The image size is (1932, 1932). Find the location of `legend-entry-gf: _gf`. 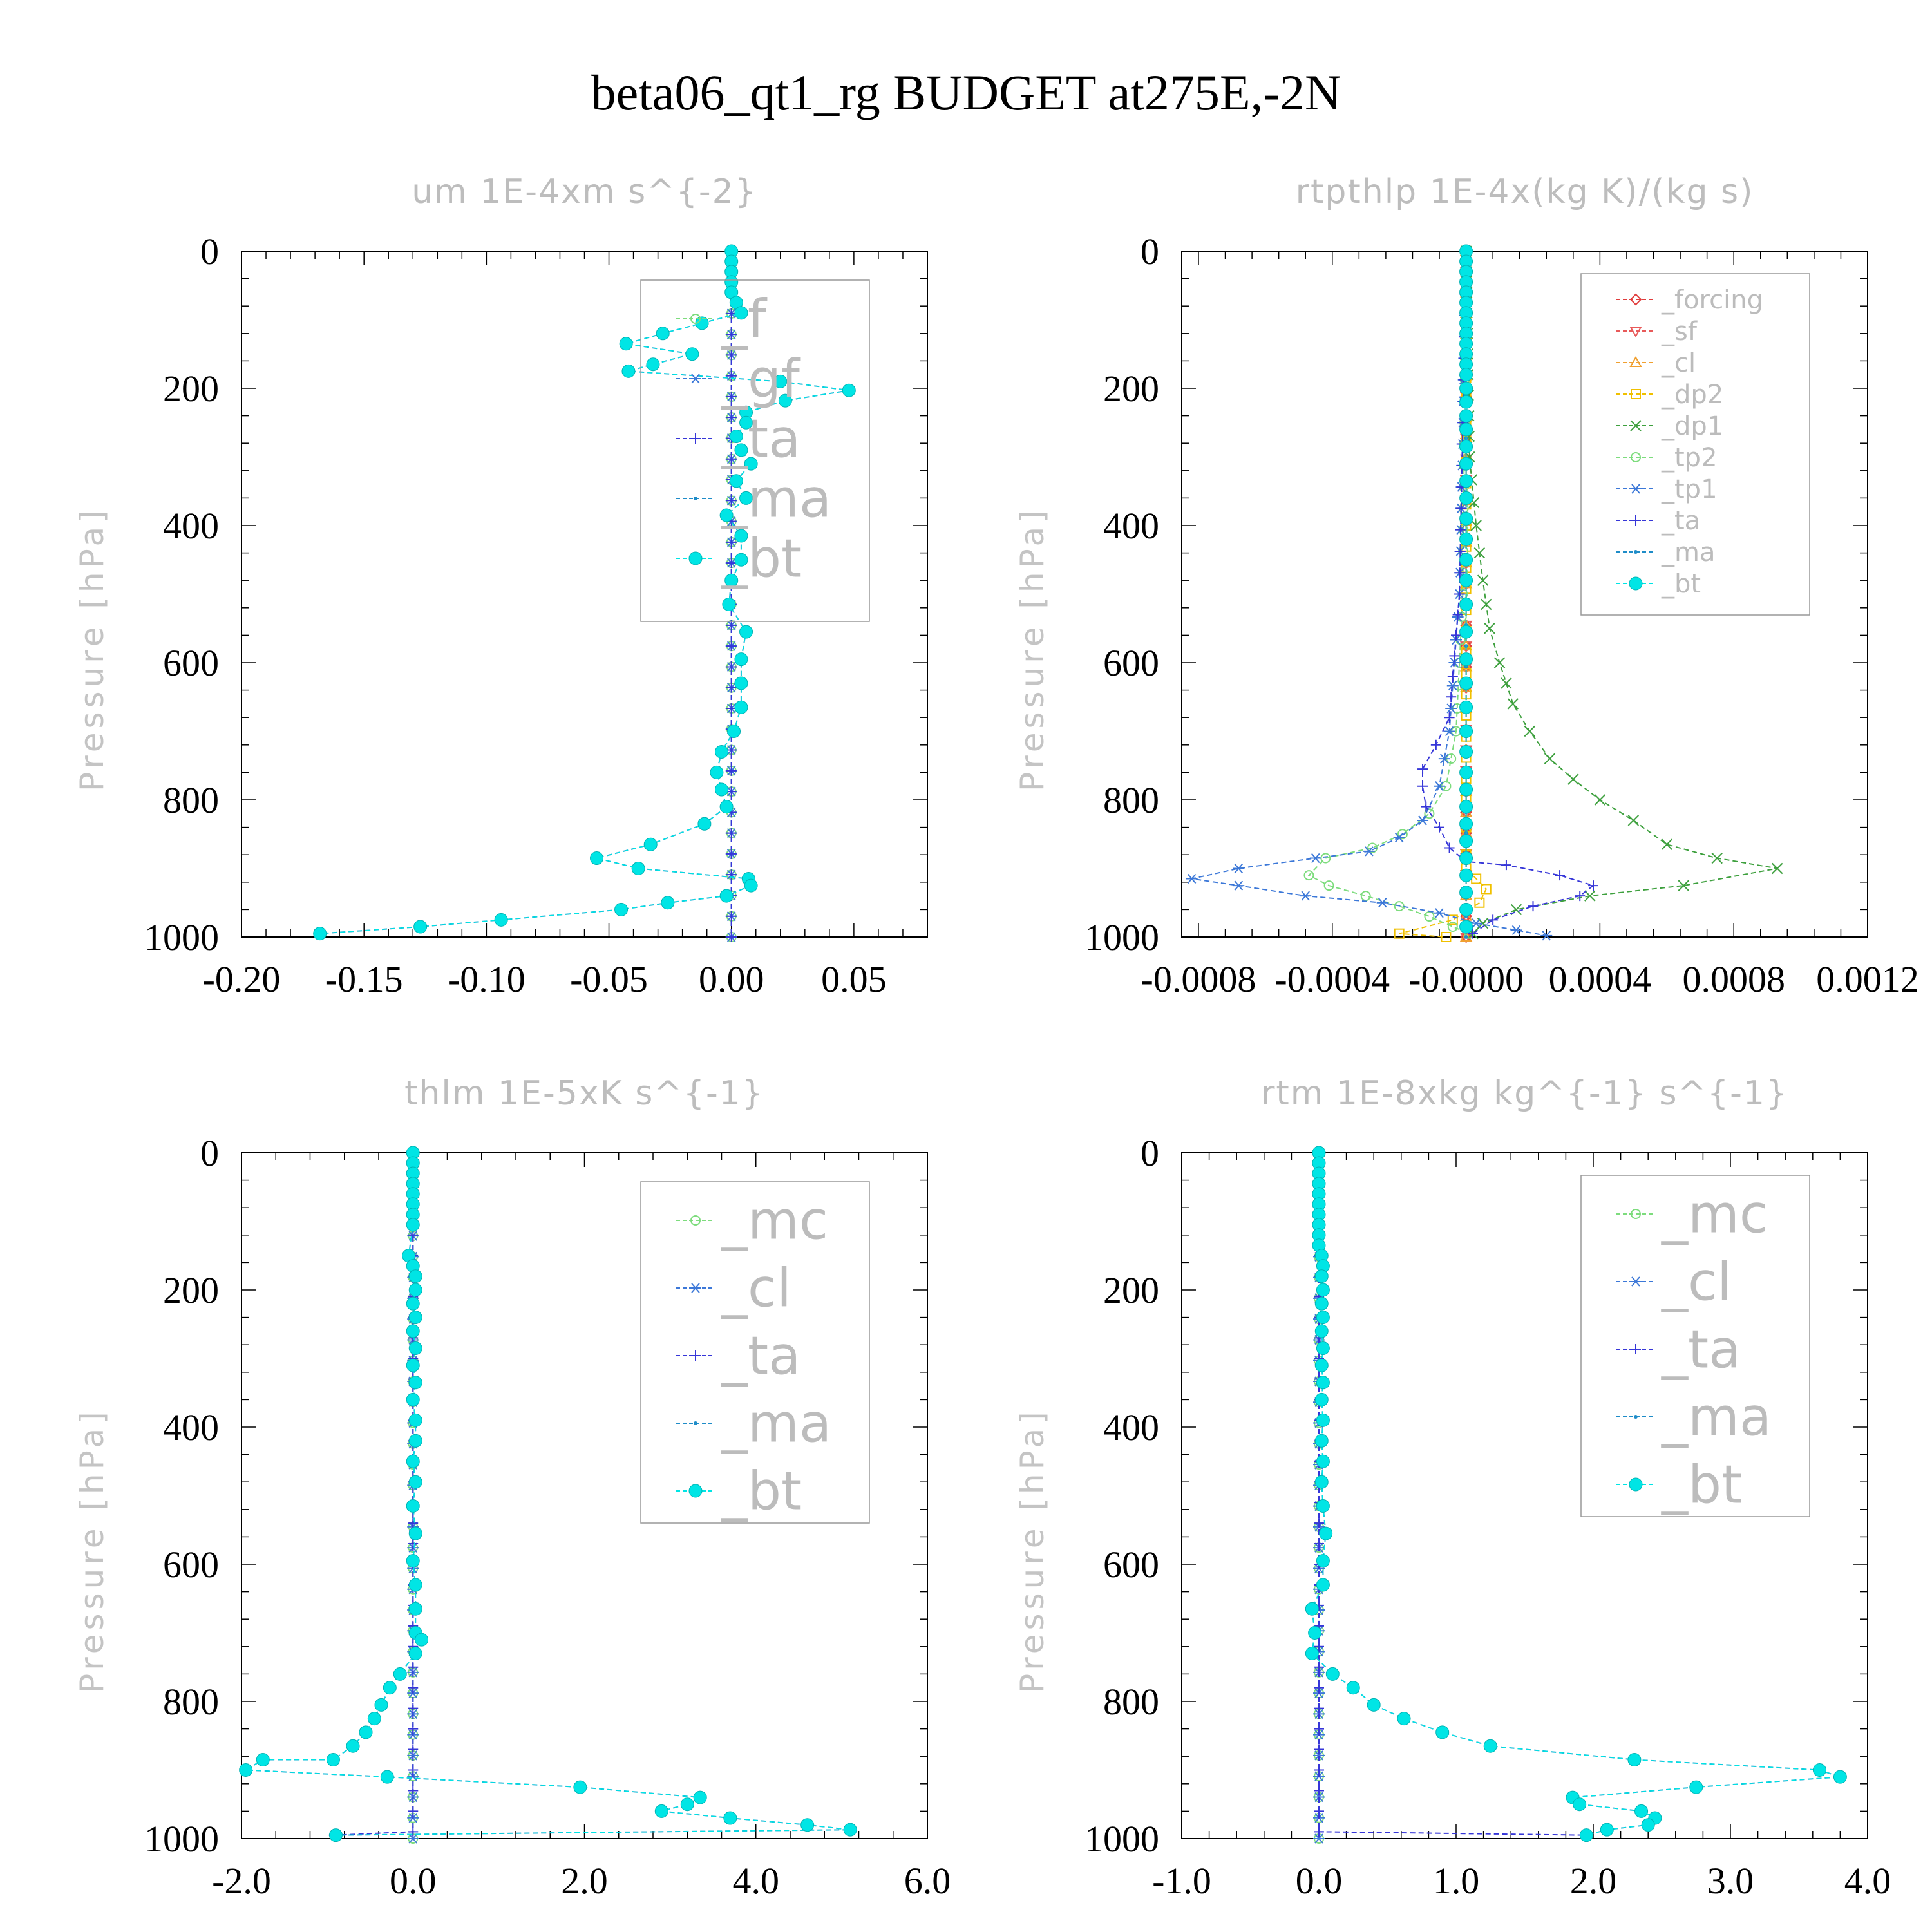

legend-entry-gf: _gf is located at coordinates (739, 380).